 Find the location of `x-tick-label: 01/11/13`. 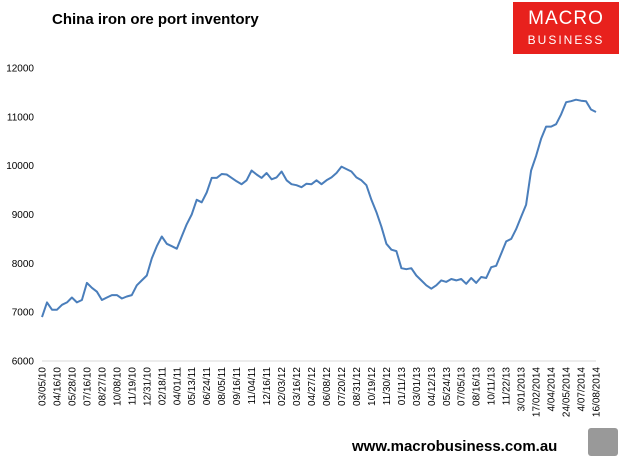

x-tick-label: 01/11/13 is located at coordinates (402, 386).